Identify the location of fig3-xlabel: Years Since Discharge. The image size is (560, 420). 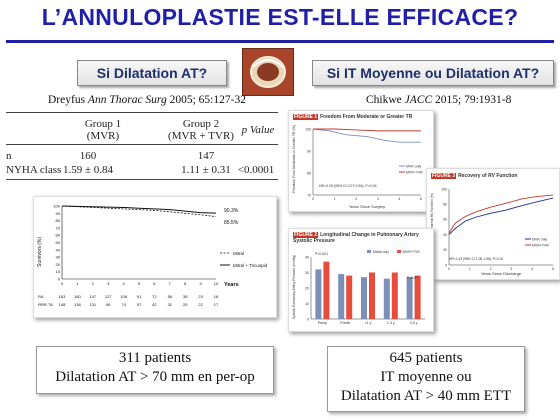
(501, 273).